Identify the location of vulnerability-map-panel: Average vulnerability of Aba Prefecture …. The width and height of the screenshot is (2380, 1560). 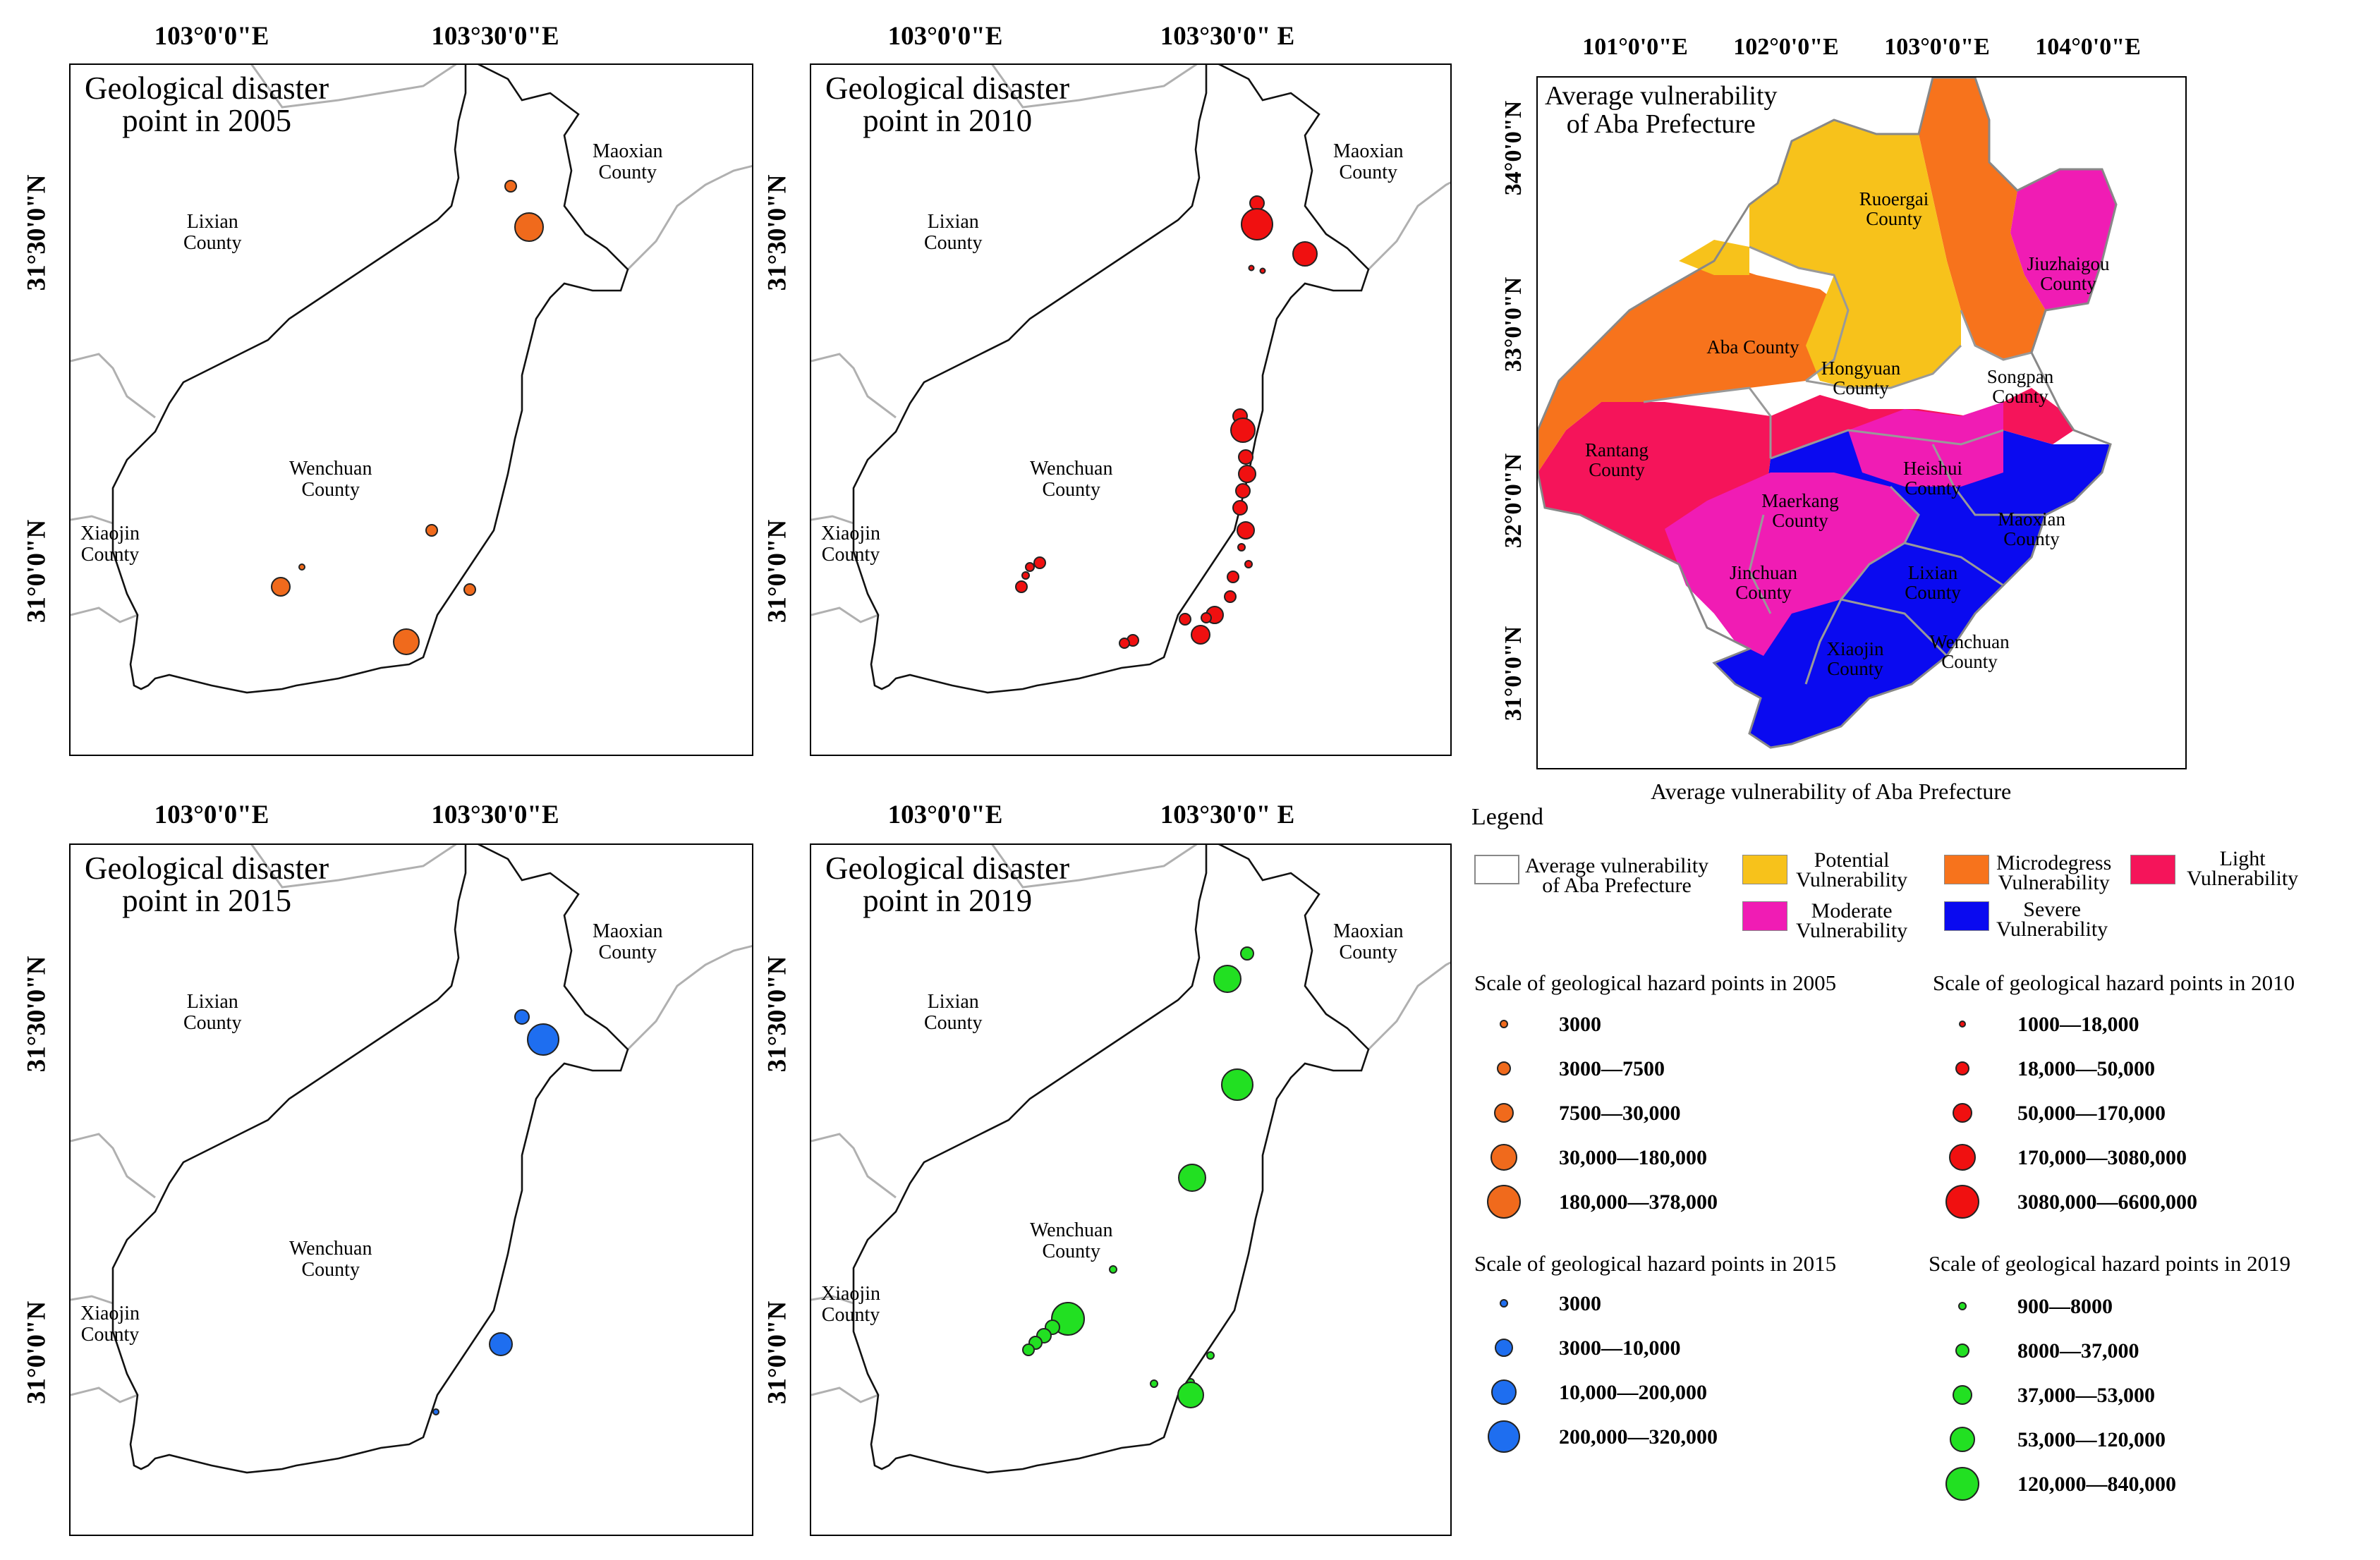
(1862, 423).